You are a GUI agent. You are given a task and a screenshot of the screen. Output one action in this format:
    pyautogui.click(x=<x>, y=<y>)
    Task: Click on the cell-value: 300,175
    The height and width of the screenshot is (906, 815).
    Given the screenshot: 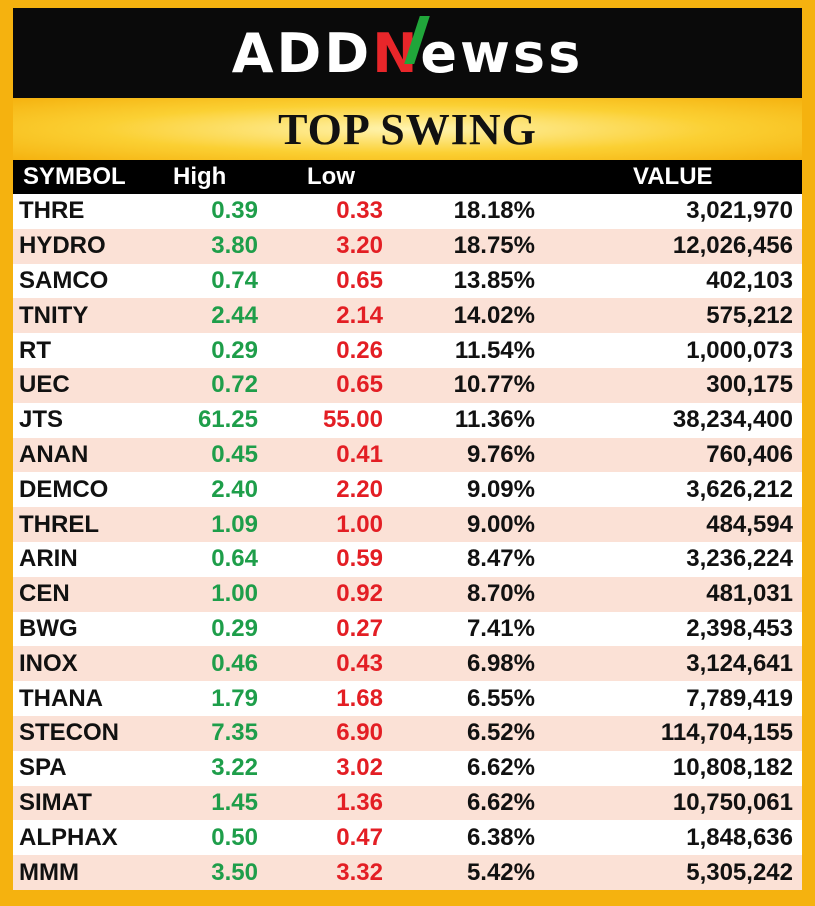 What is the action you would take?
    pyautogui.click(x=749, y=385)
    